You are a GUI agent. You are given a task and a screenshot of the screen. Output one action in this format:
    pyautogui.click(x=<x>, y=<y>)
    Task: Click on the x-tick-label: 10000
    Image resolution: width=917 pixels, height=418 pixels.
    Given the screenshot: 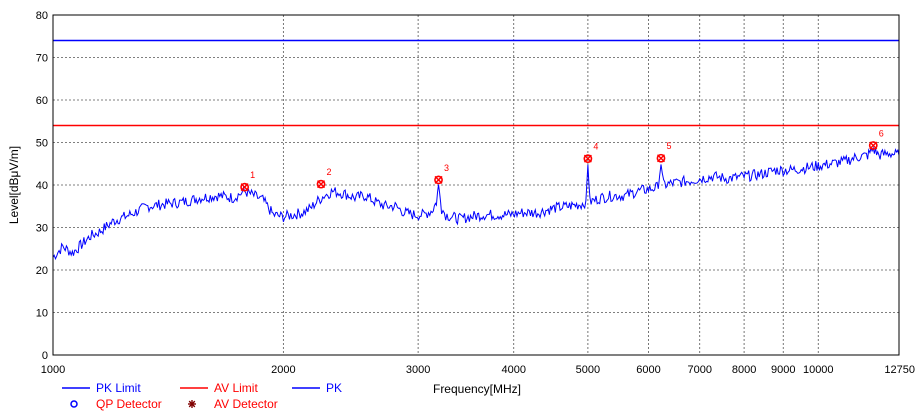 What is the action you would take?
    pyautogui.click(x=818, y=370)
    